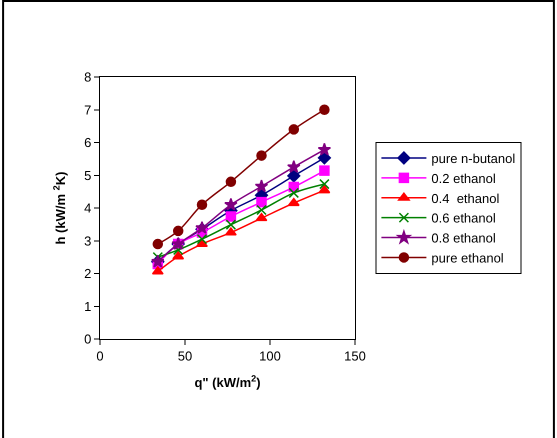 This screenshot has width=557, height=438. I want to click on y-tick-label: 5, so click(88, 175).